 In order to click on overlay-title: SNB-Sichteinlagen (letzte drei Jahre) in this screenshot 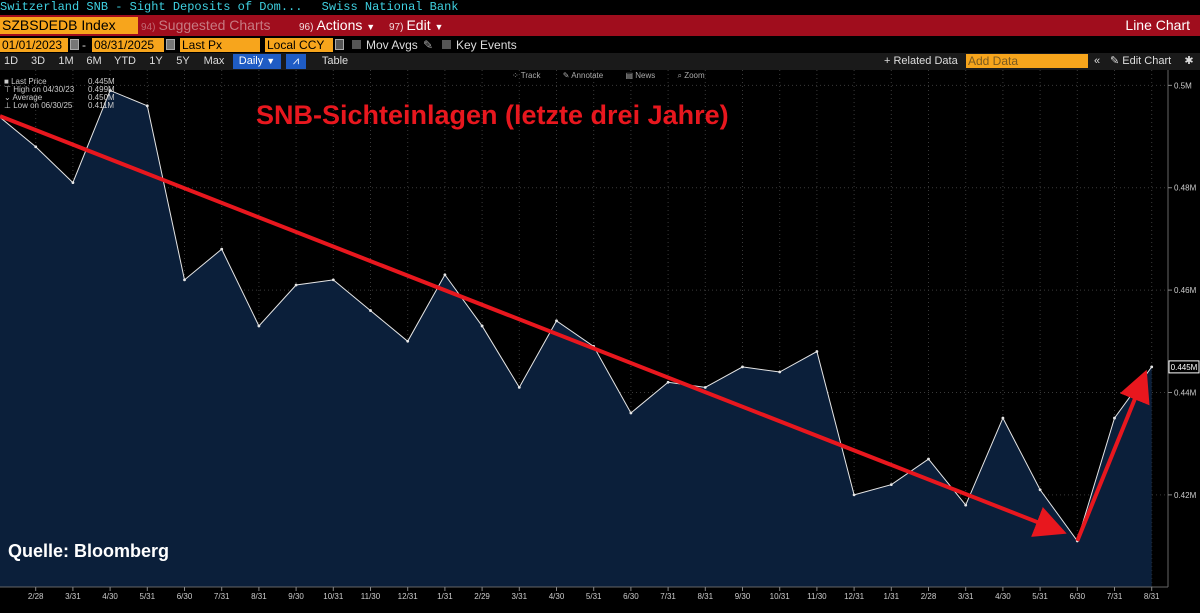, I will do `click(492, 115)`.